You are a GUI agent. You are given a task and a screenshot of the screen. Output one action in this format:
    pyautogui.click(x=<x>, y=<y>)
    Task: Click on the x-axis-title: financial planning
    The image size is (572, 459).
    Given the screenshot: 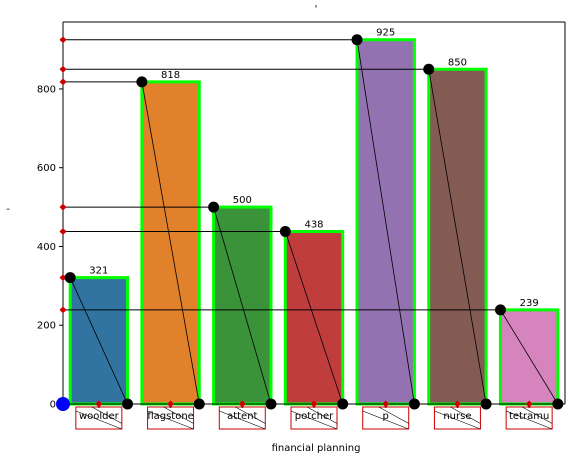 What is the action you would take?
    pyautogui.click(x=316, y=448)
    